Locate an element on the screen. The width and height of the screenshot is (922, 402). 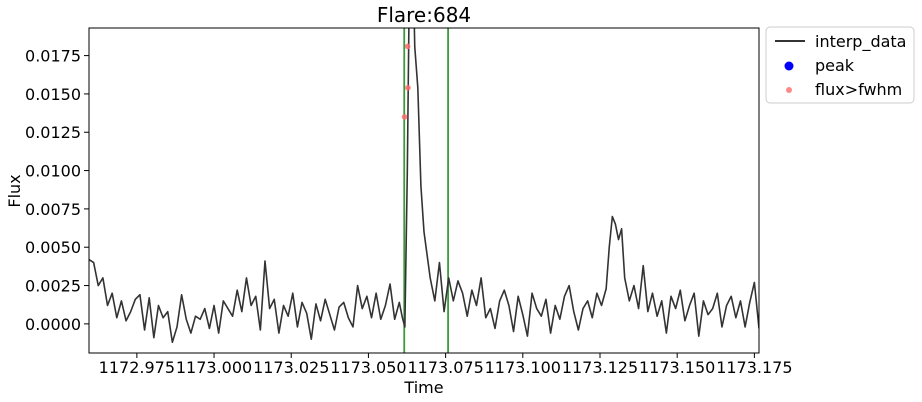
x-axis-label: Time is located at coordinates (423, 387).